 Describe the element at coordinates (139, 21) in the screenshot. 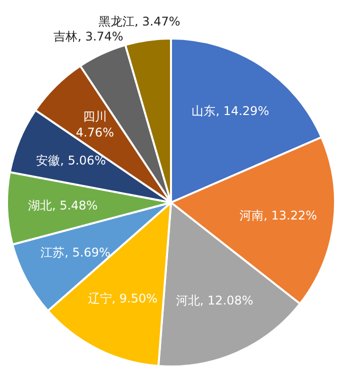

I see `slice-label: 黑龙江, 3.47%` at that location.